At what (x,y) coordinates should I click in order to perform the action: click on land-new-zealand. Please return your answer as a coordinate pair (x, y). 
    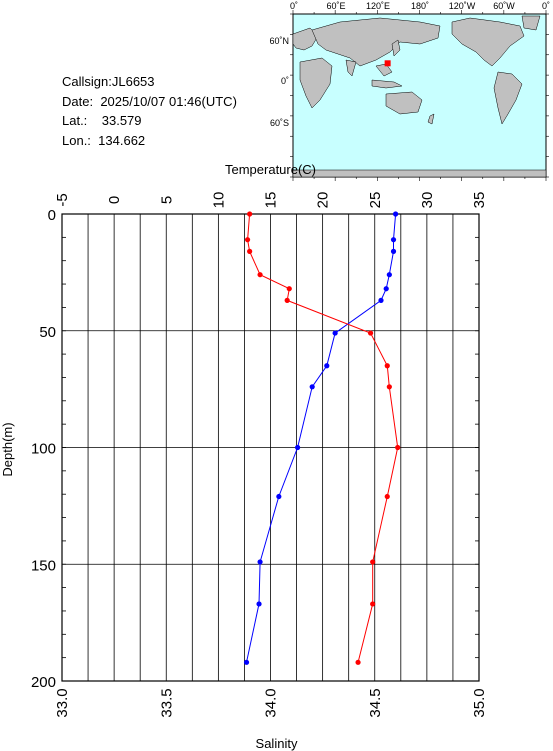
    Looking at the image, I should click on (431, 119).